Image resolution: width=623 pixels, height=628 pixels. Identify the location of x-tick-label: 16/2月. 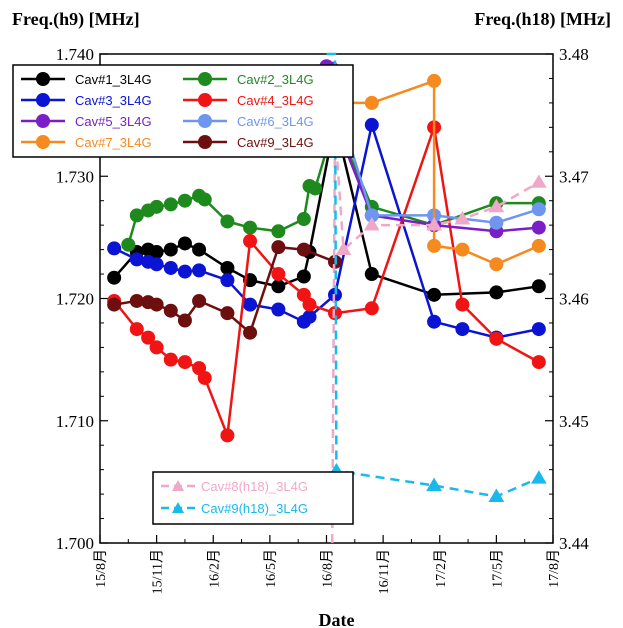
(214, 568).